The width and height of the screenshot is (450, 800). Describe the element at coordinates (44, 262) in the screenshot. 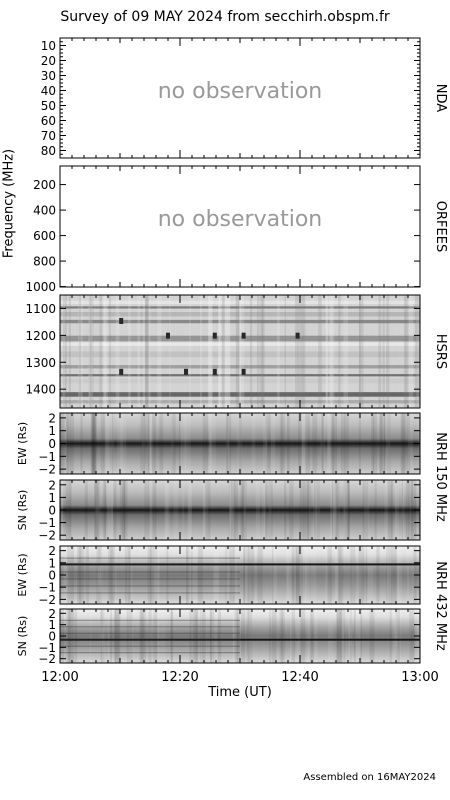

I see `orfees-tick-label: 800` at that location.